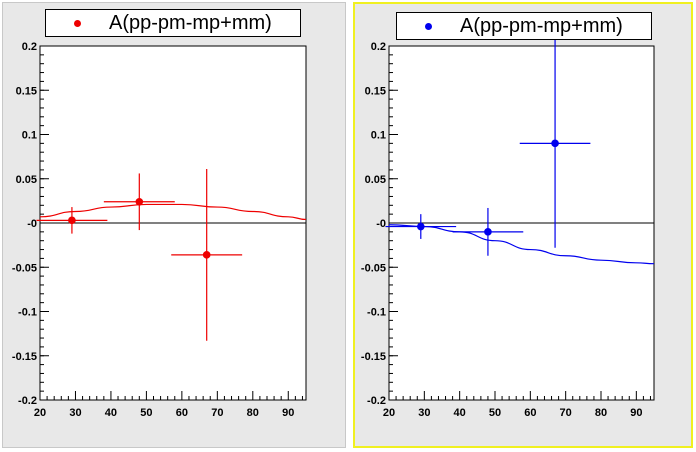 The height and width of the screenshot is (452, 696). What do you see at coordinates (146, 413) in the screenshot?
I see `left-x-tick-label: 50` at bounding box center [146, 413].